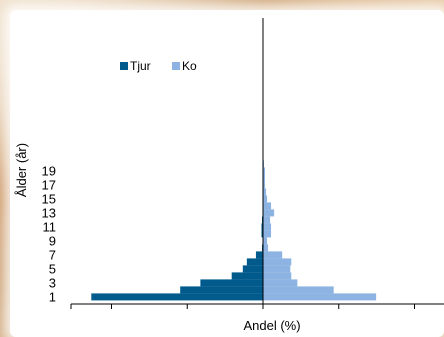 The height and width of the screenshot is (337, 444). What do you see at coordinates (52, 268) in the screenshot?
I see `y-tick-label: 5` at bounding box center [52, 268].